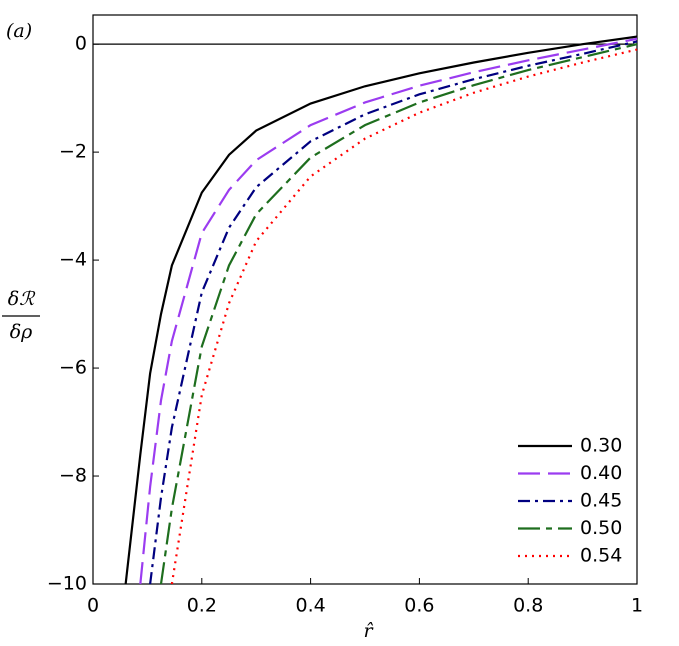 This screenshot has width=679, height=646. I want to click on panel-label: (a), so click(19, 31).